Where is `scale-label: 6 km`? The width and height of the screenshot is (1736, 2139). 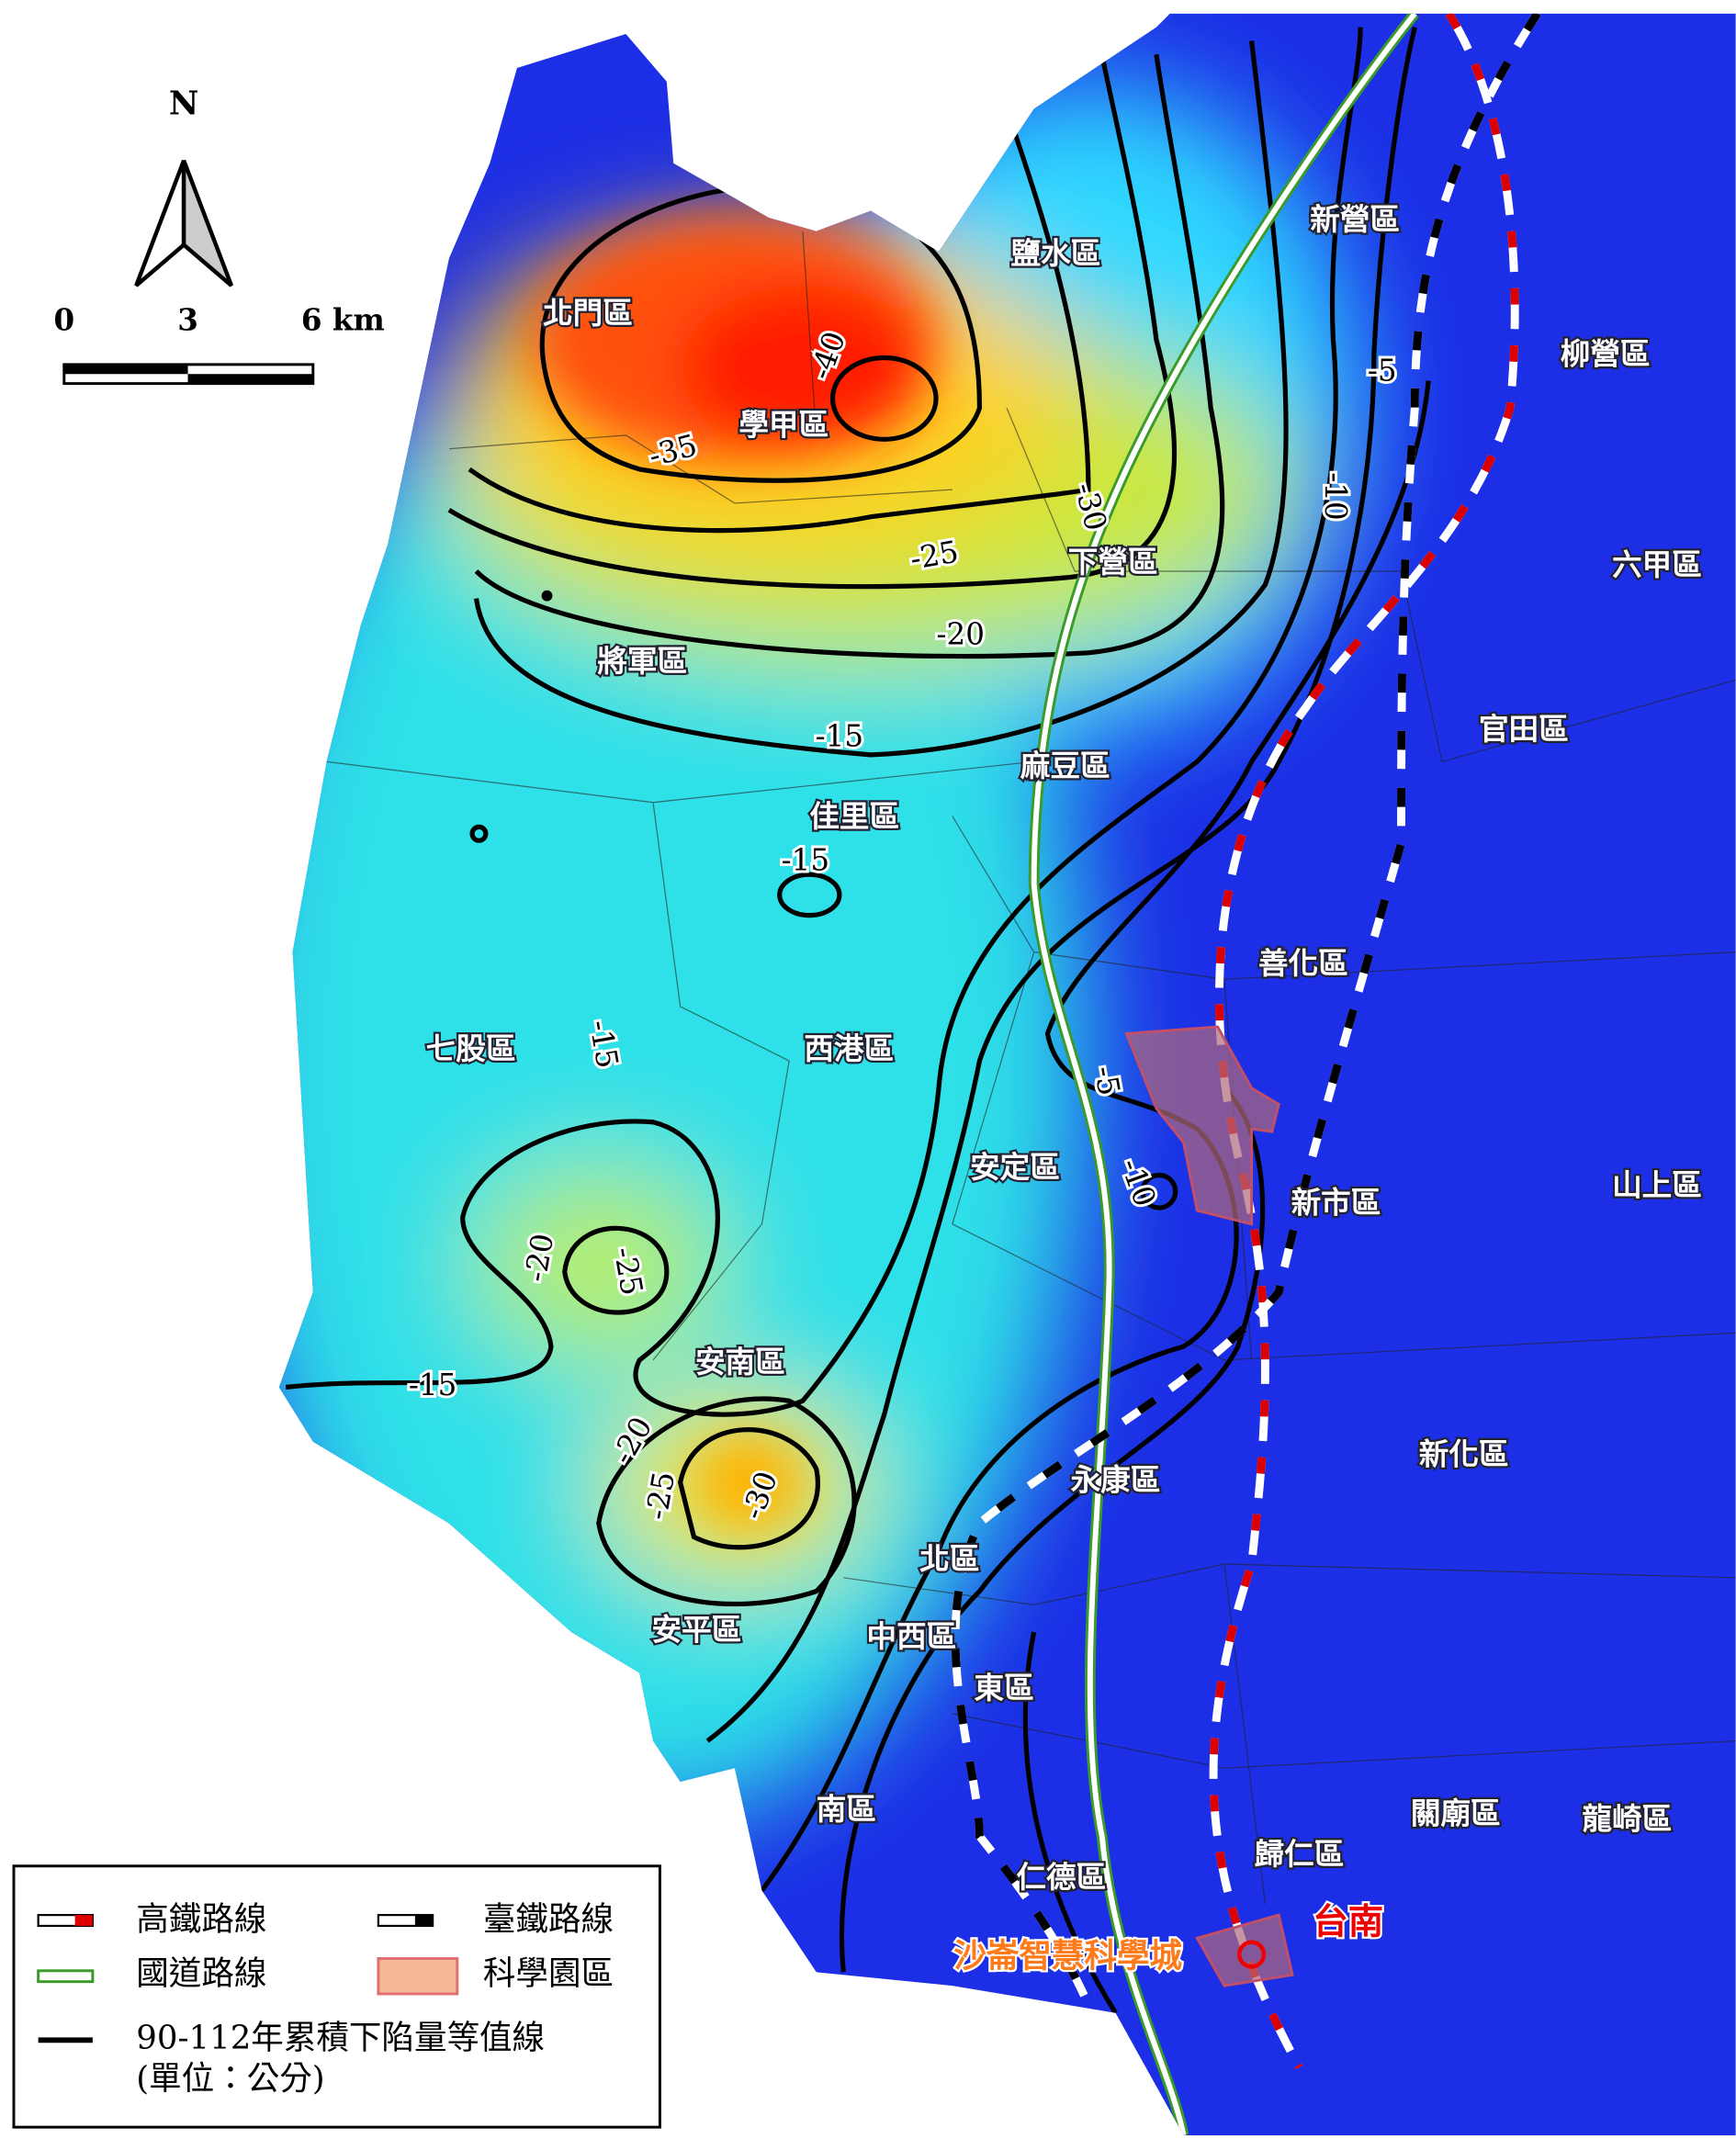 scale-label: 6 km is located at coordinates (343, 319).